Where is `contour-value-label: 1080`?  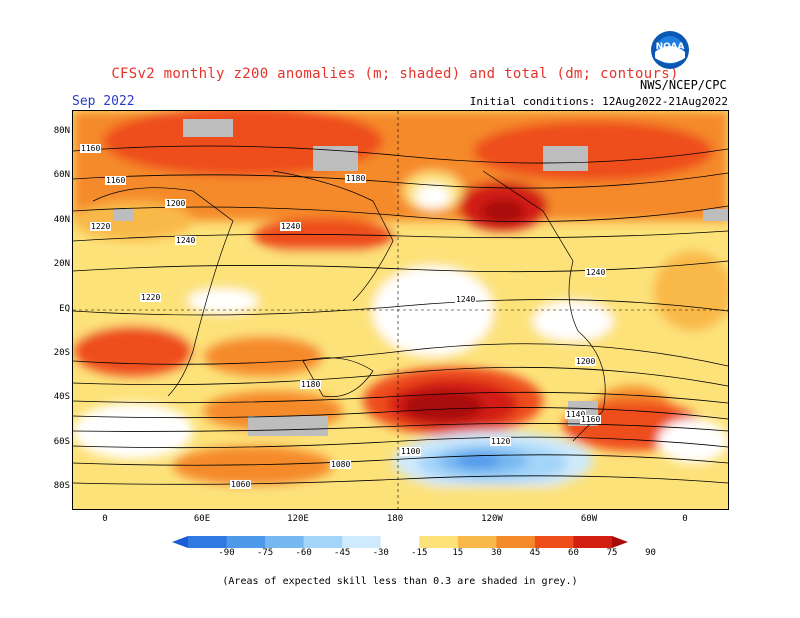 contour-value-label: 1080 is located at coordinates (341, 464).